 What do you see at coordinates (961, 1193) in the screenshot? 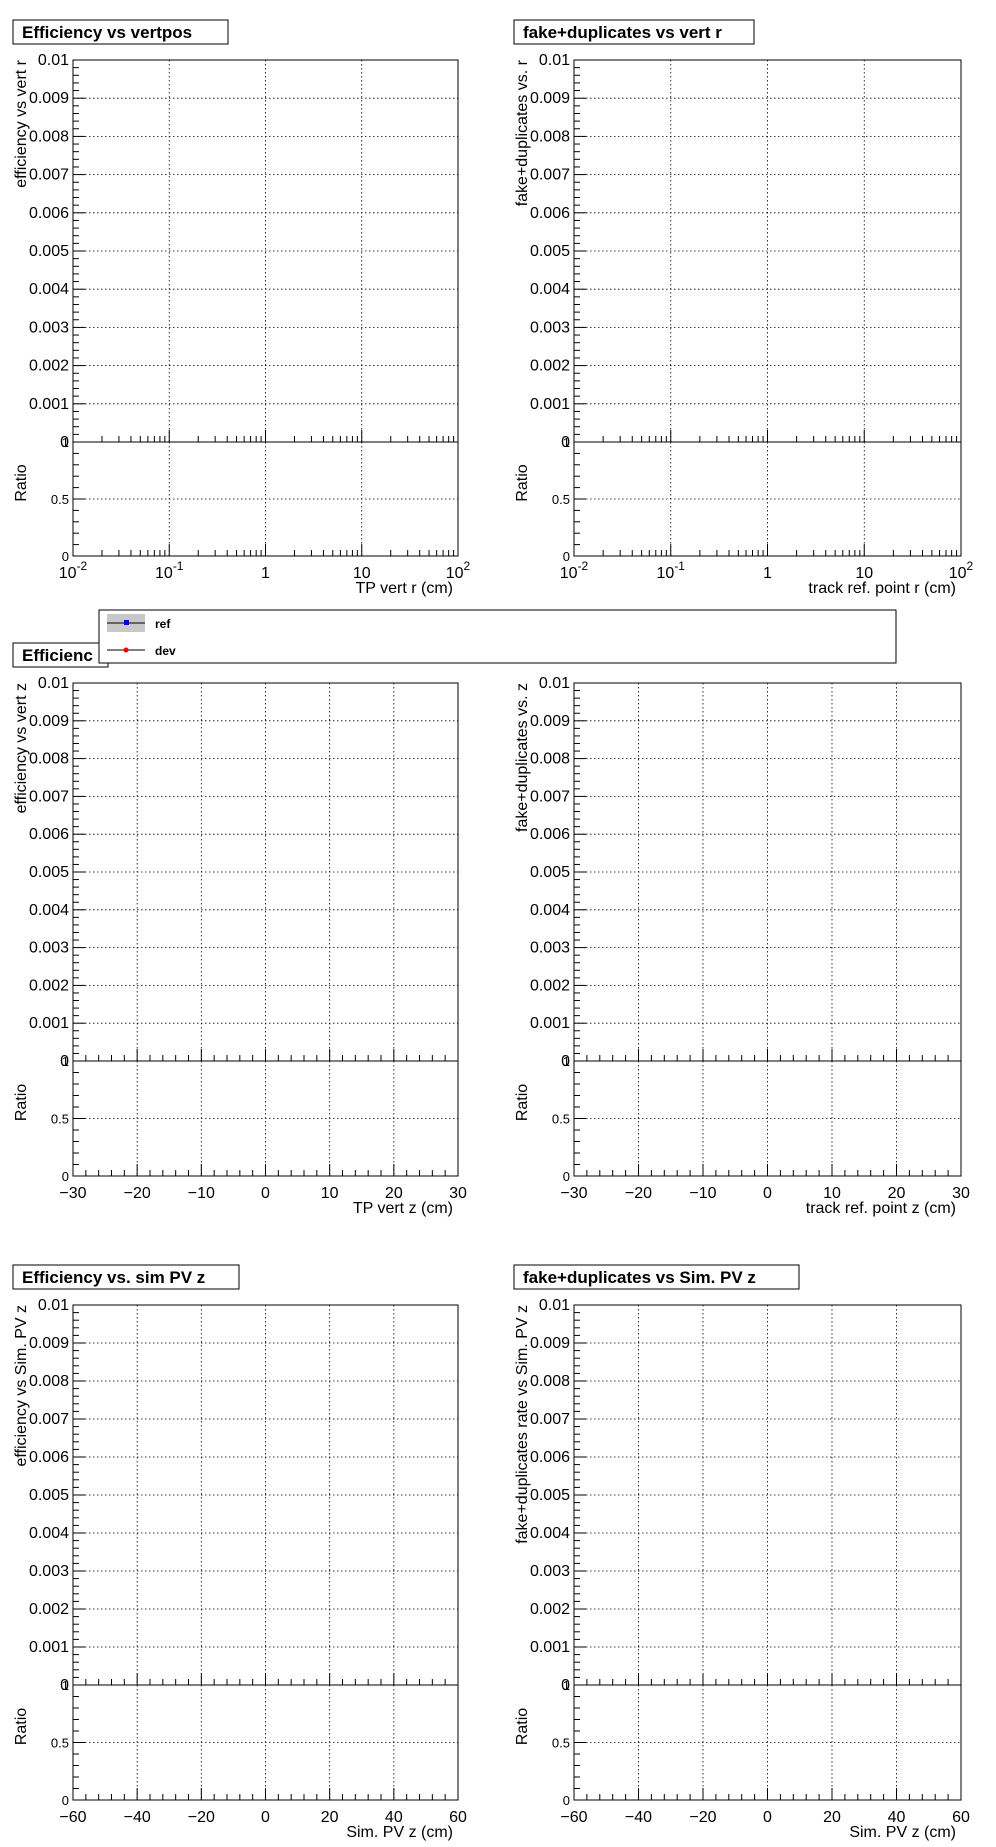
I see `x-tick-label: 30` at bounding box center [961, 1193].